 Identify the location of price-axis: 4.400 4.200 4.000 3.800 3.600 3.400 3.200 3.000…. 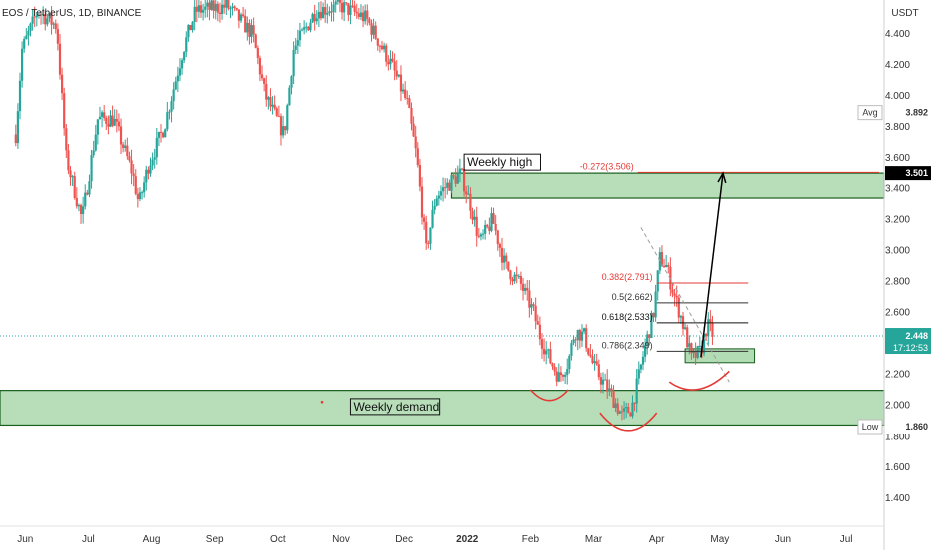
(894, 266).